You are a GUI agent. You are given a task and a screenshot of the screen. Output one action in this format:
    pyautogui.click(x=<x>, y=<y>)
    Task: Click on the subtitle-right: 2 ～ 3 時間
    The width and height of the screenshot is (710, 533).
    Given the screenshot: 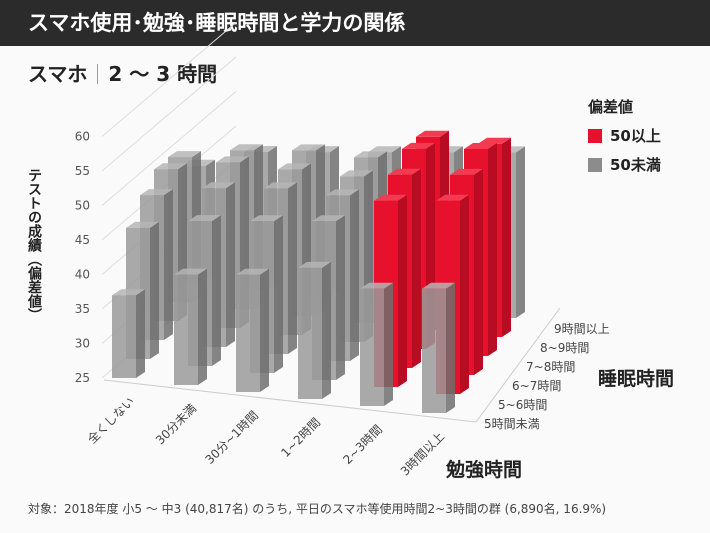 What is the action you would take?
    pyautogui.click(x=163, y=74)
    